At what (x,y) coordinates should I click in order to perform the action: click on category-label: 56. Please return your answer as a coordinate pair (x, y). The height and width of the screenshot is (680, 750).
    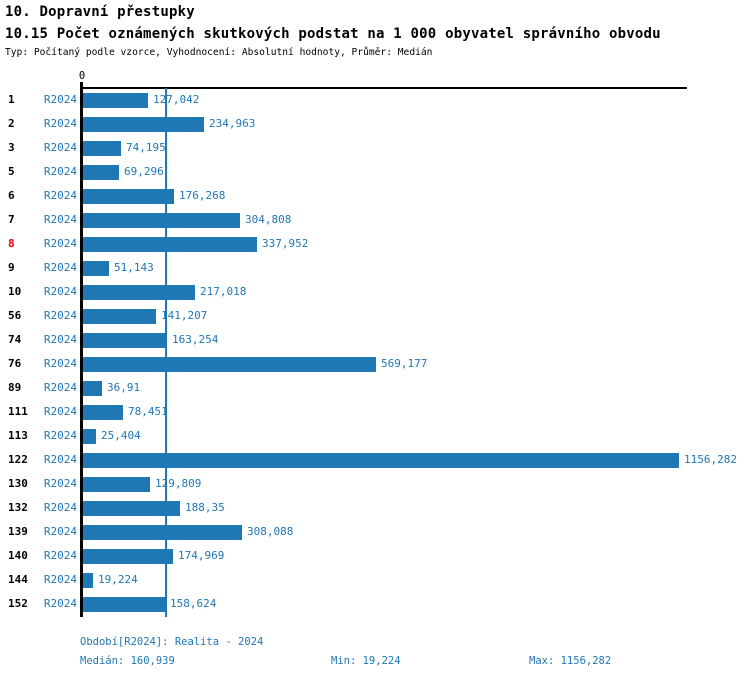
    Looking at the image, I should click on (15, 315).